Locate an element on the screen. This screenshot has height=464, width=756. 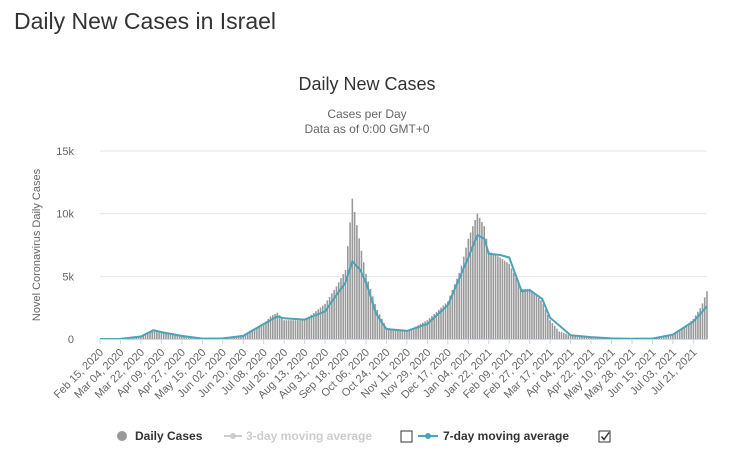
checkbox-7-day-average is located at coordinates (604, 436).